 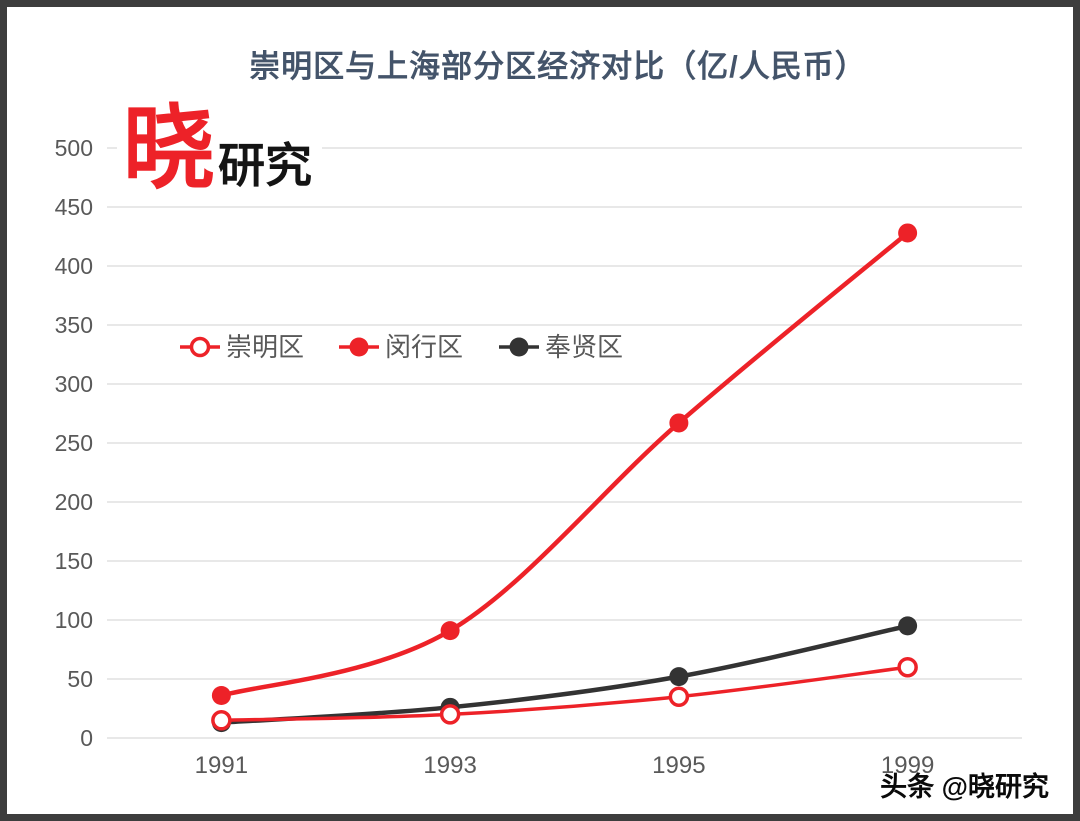 I want to click on y-tick-label: 450, so click(x=74, y=207).